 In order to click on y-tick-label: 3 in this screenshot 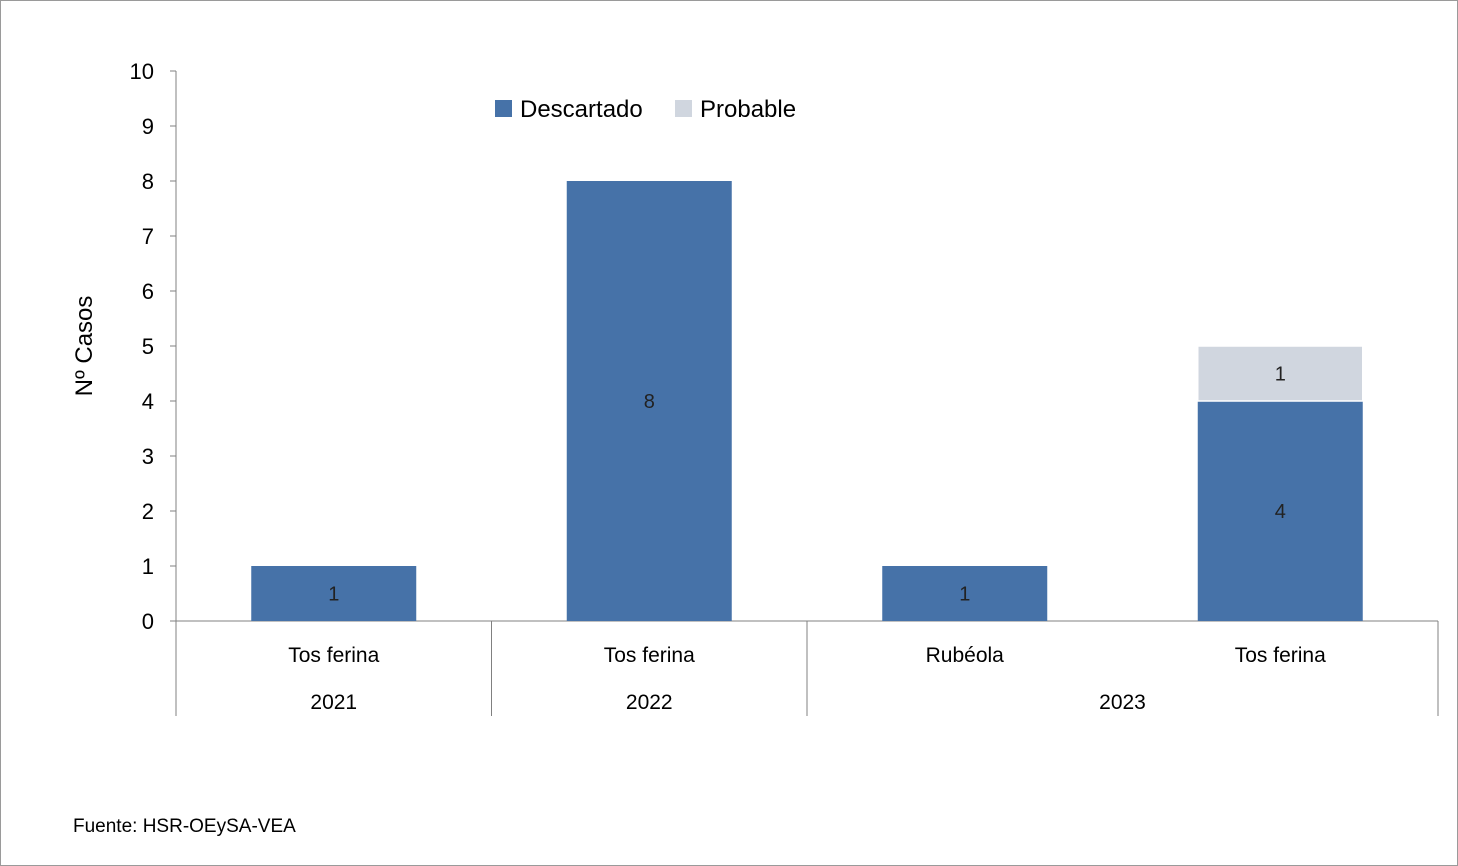, I will do `click(148, 456)`.